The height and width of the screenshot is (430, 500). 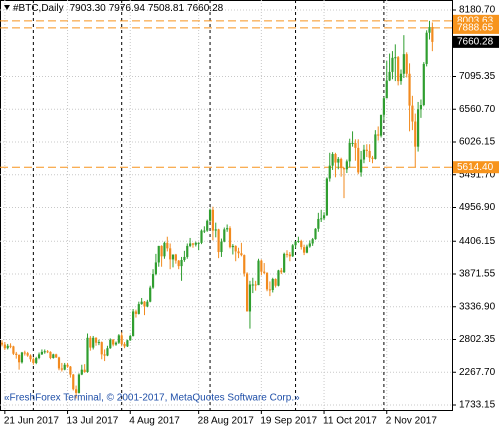 I want to click on price-level-box, so click(x=476, y=20).